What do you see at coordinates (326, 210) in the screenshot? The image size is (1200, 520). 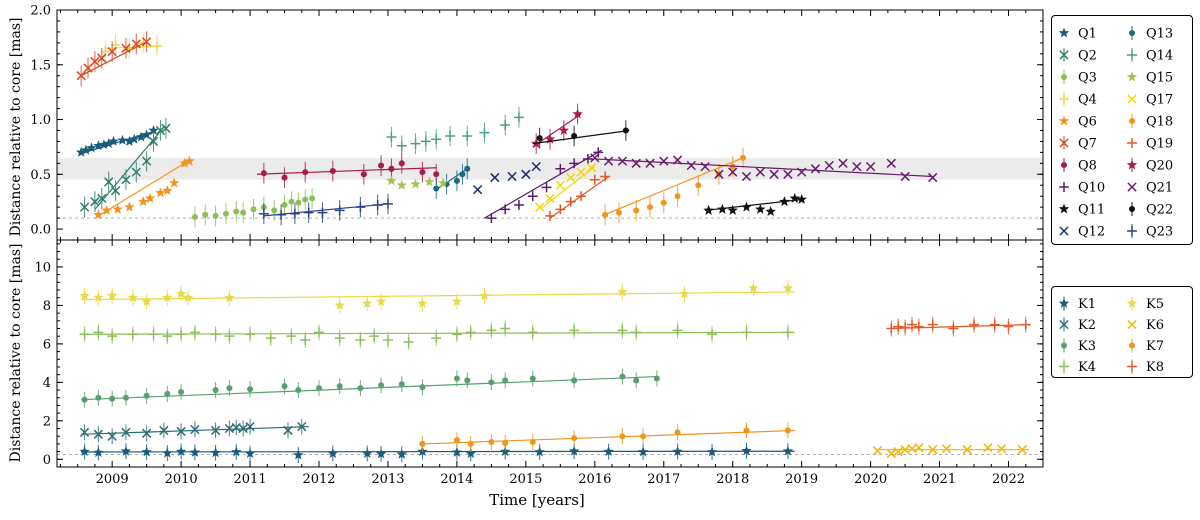 I see `fit-line-q23` at bounding box center [326, 210].